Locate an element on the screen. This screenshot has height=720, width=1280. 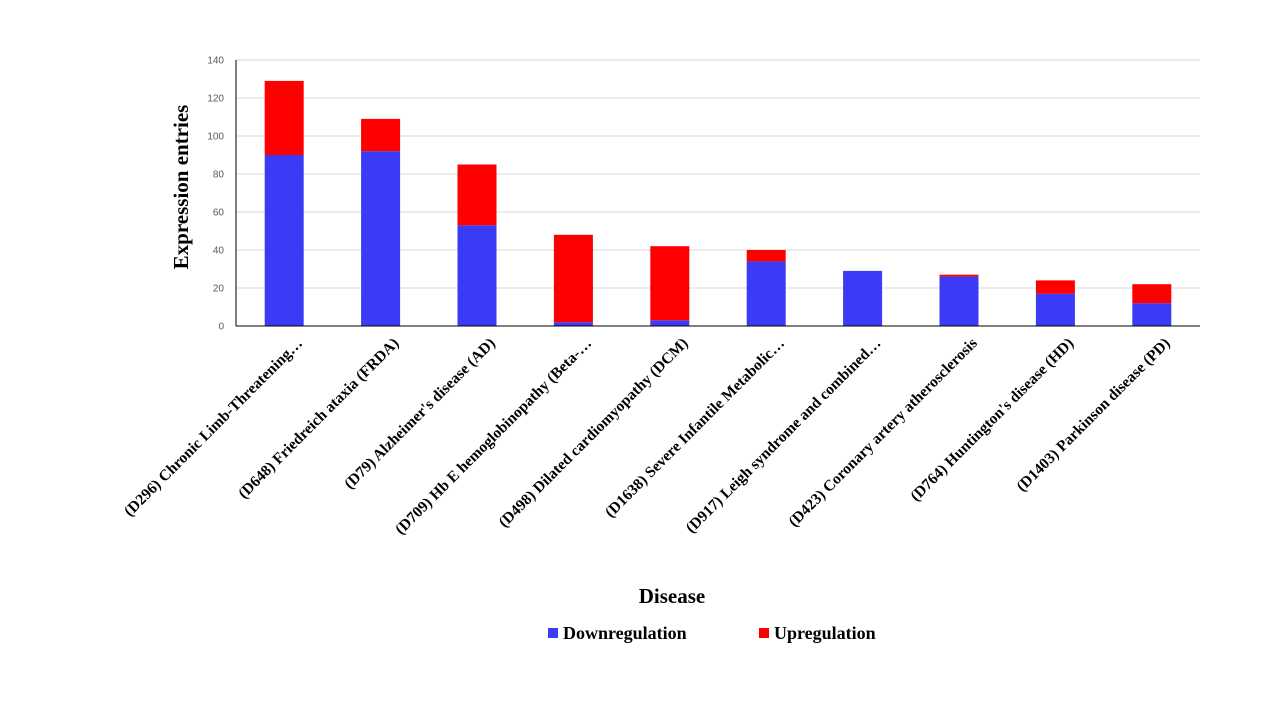
legend-label-downregulation: Downregulation is located at coordinates (625, 633).